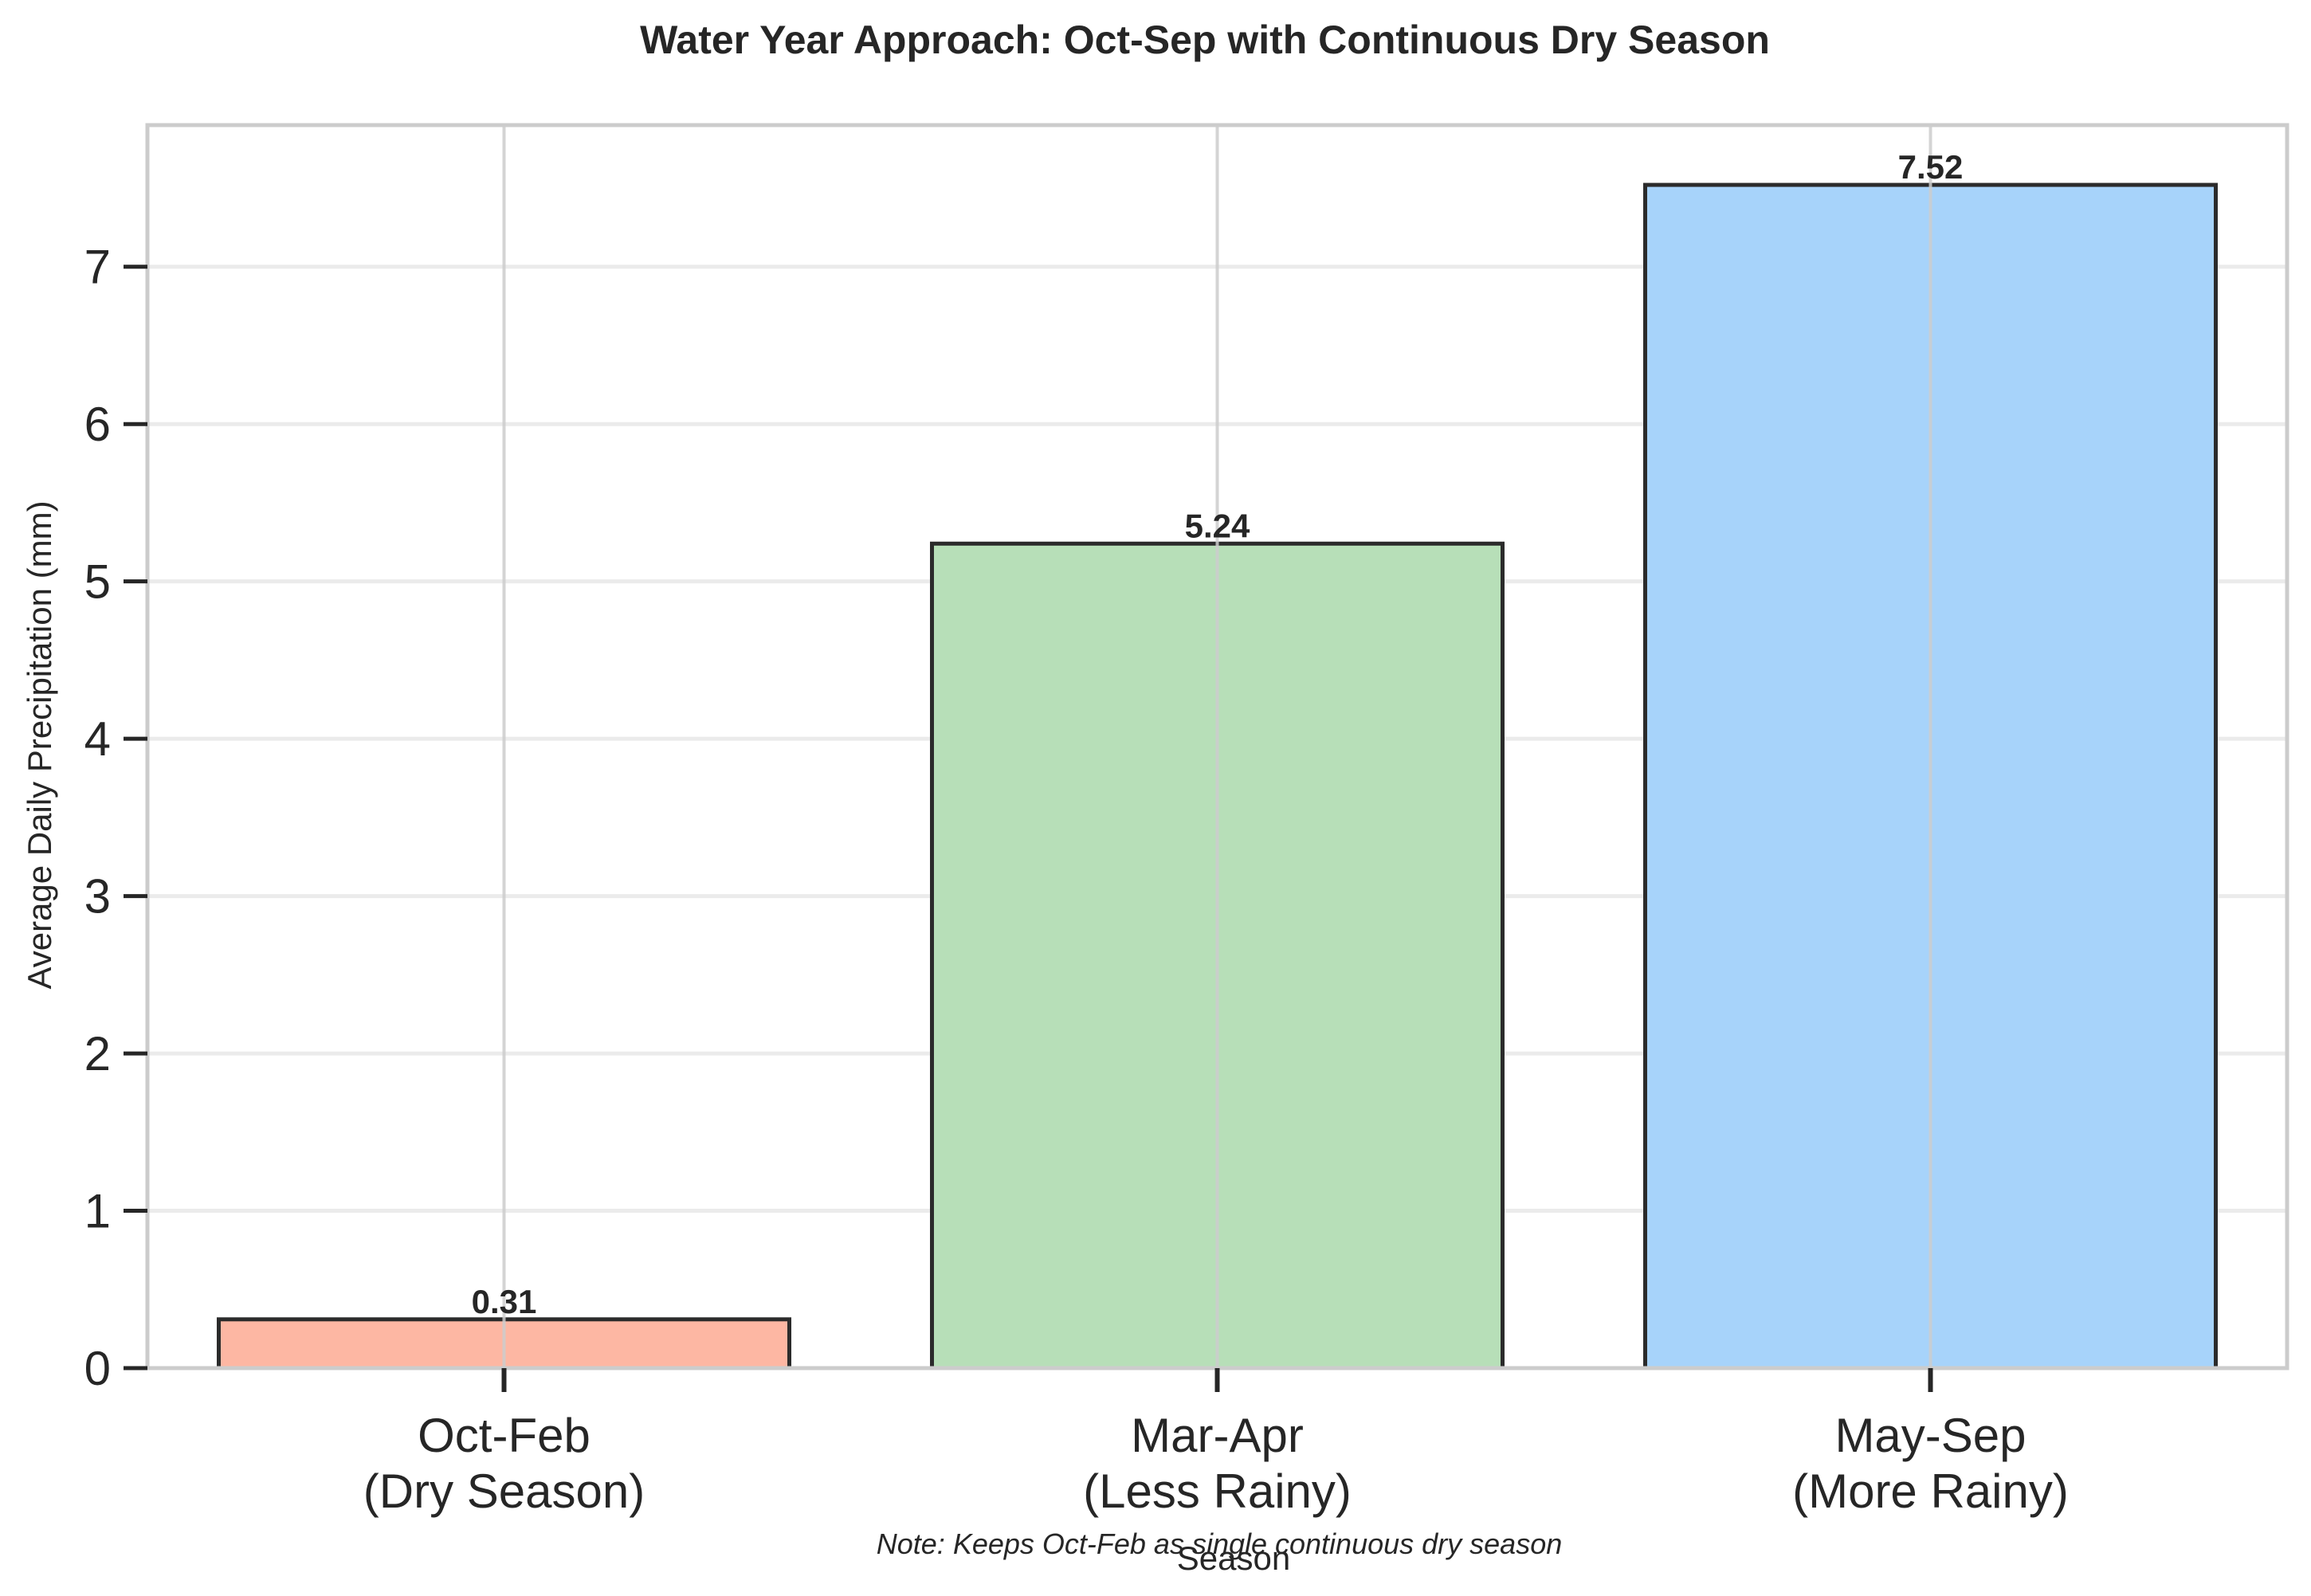 This screenshot has width=2311, height=1596. What do you see at coordinates (1217, 1436) in the screenshot?
I see `x-tick-label-line: Mar-Apr` at bounding box center [1217, 1436].